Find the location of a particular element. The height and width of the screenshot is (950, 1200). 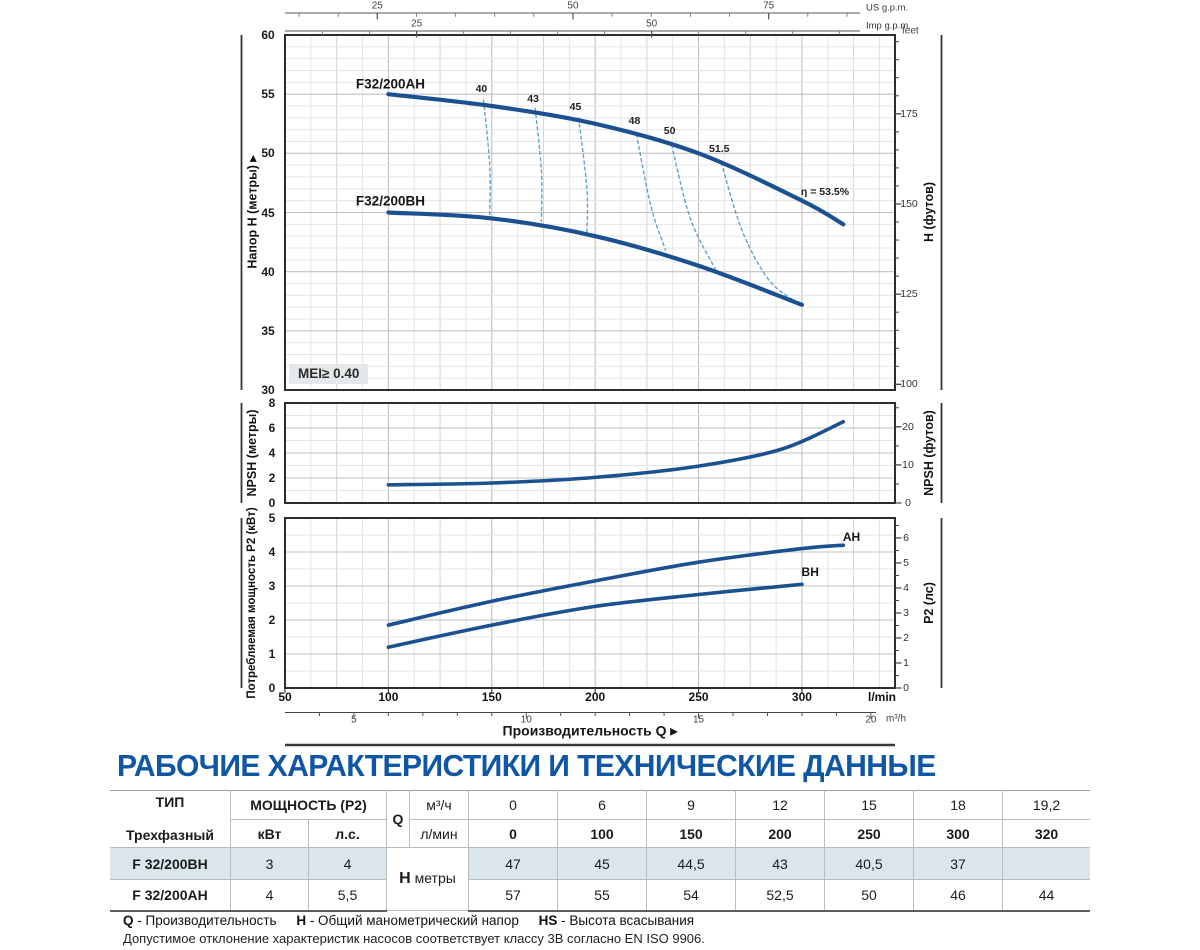

q-lmin-value: 300 is located at coordinates (958, 833).